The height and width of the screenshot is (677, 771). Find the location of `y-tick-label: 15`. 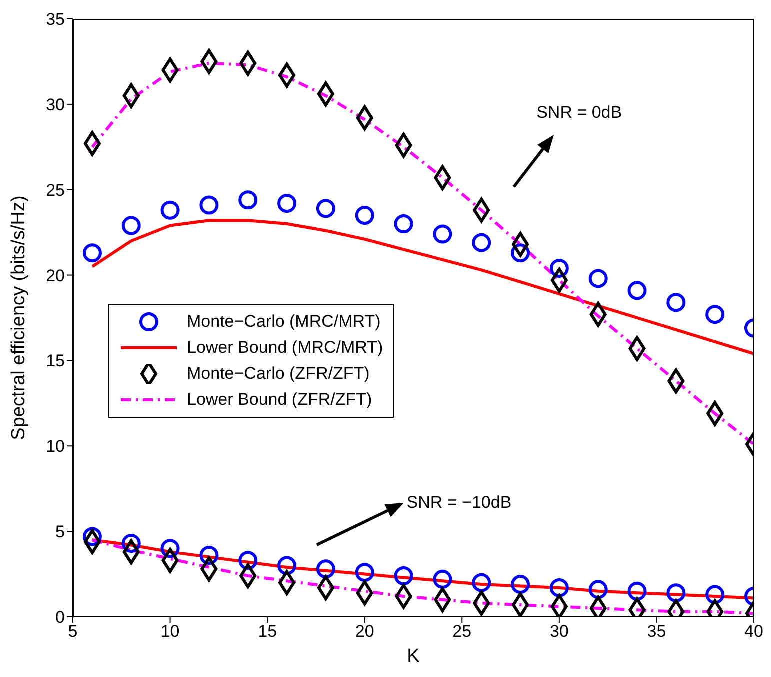

y-tick-label: 15 is located at coordinates (55, 361).